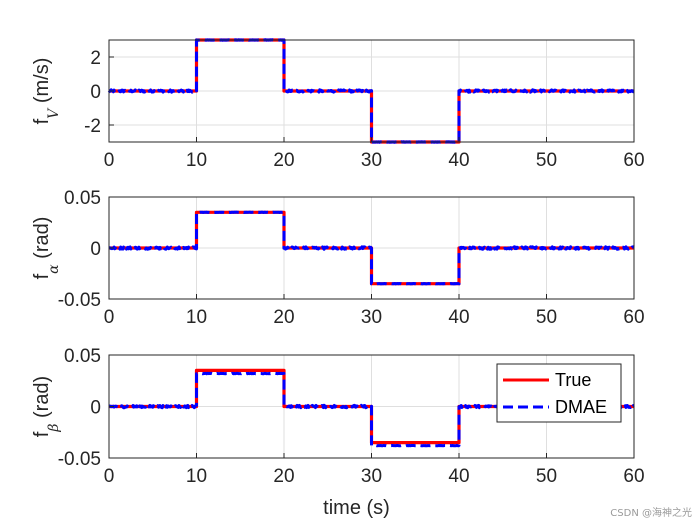  I want to click on watermark: CSDN @海神之光, so click(651, 513).